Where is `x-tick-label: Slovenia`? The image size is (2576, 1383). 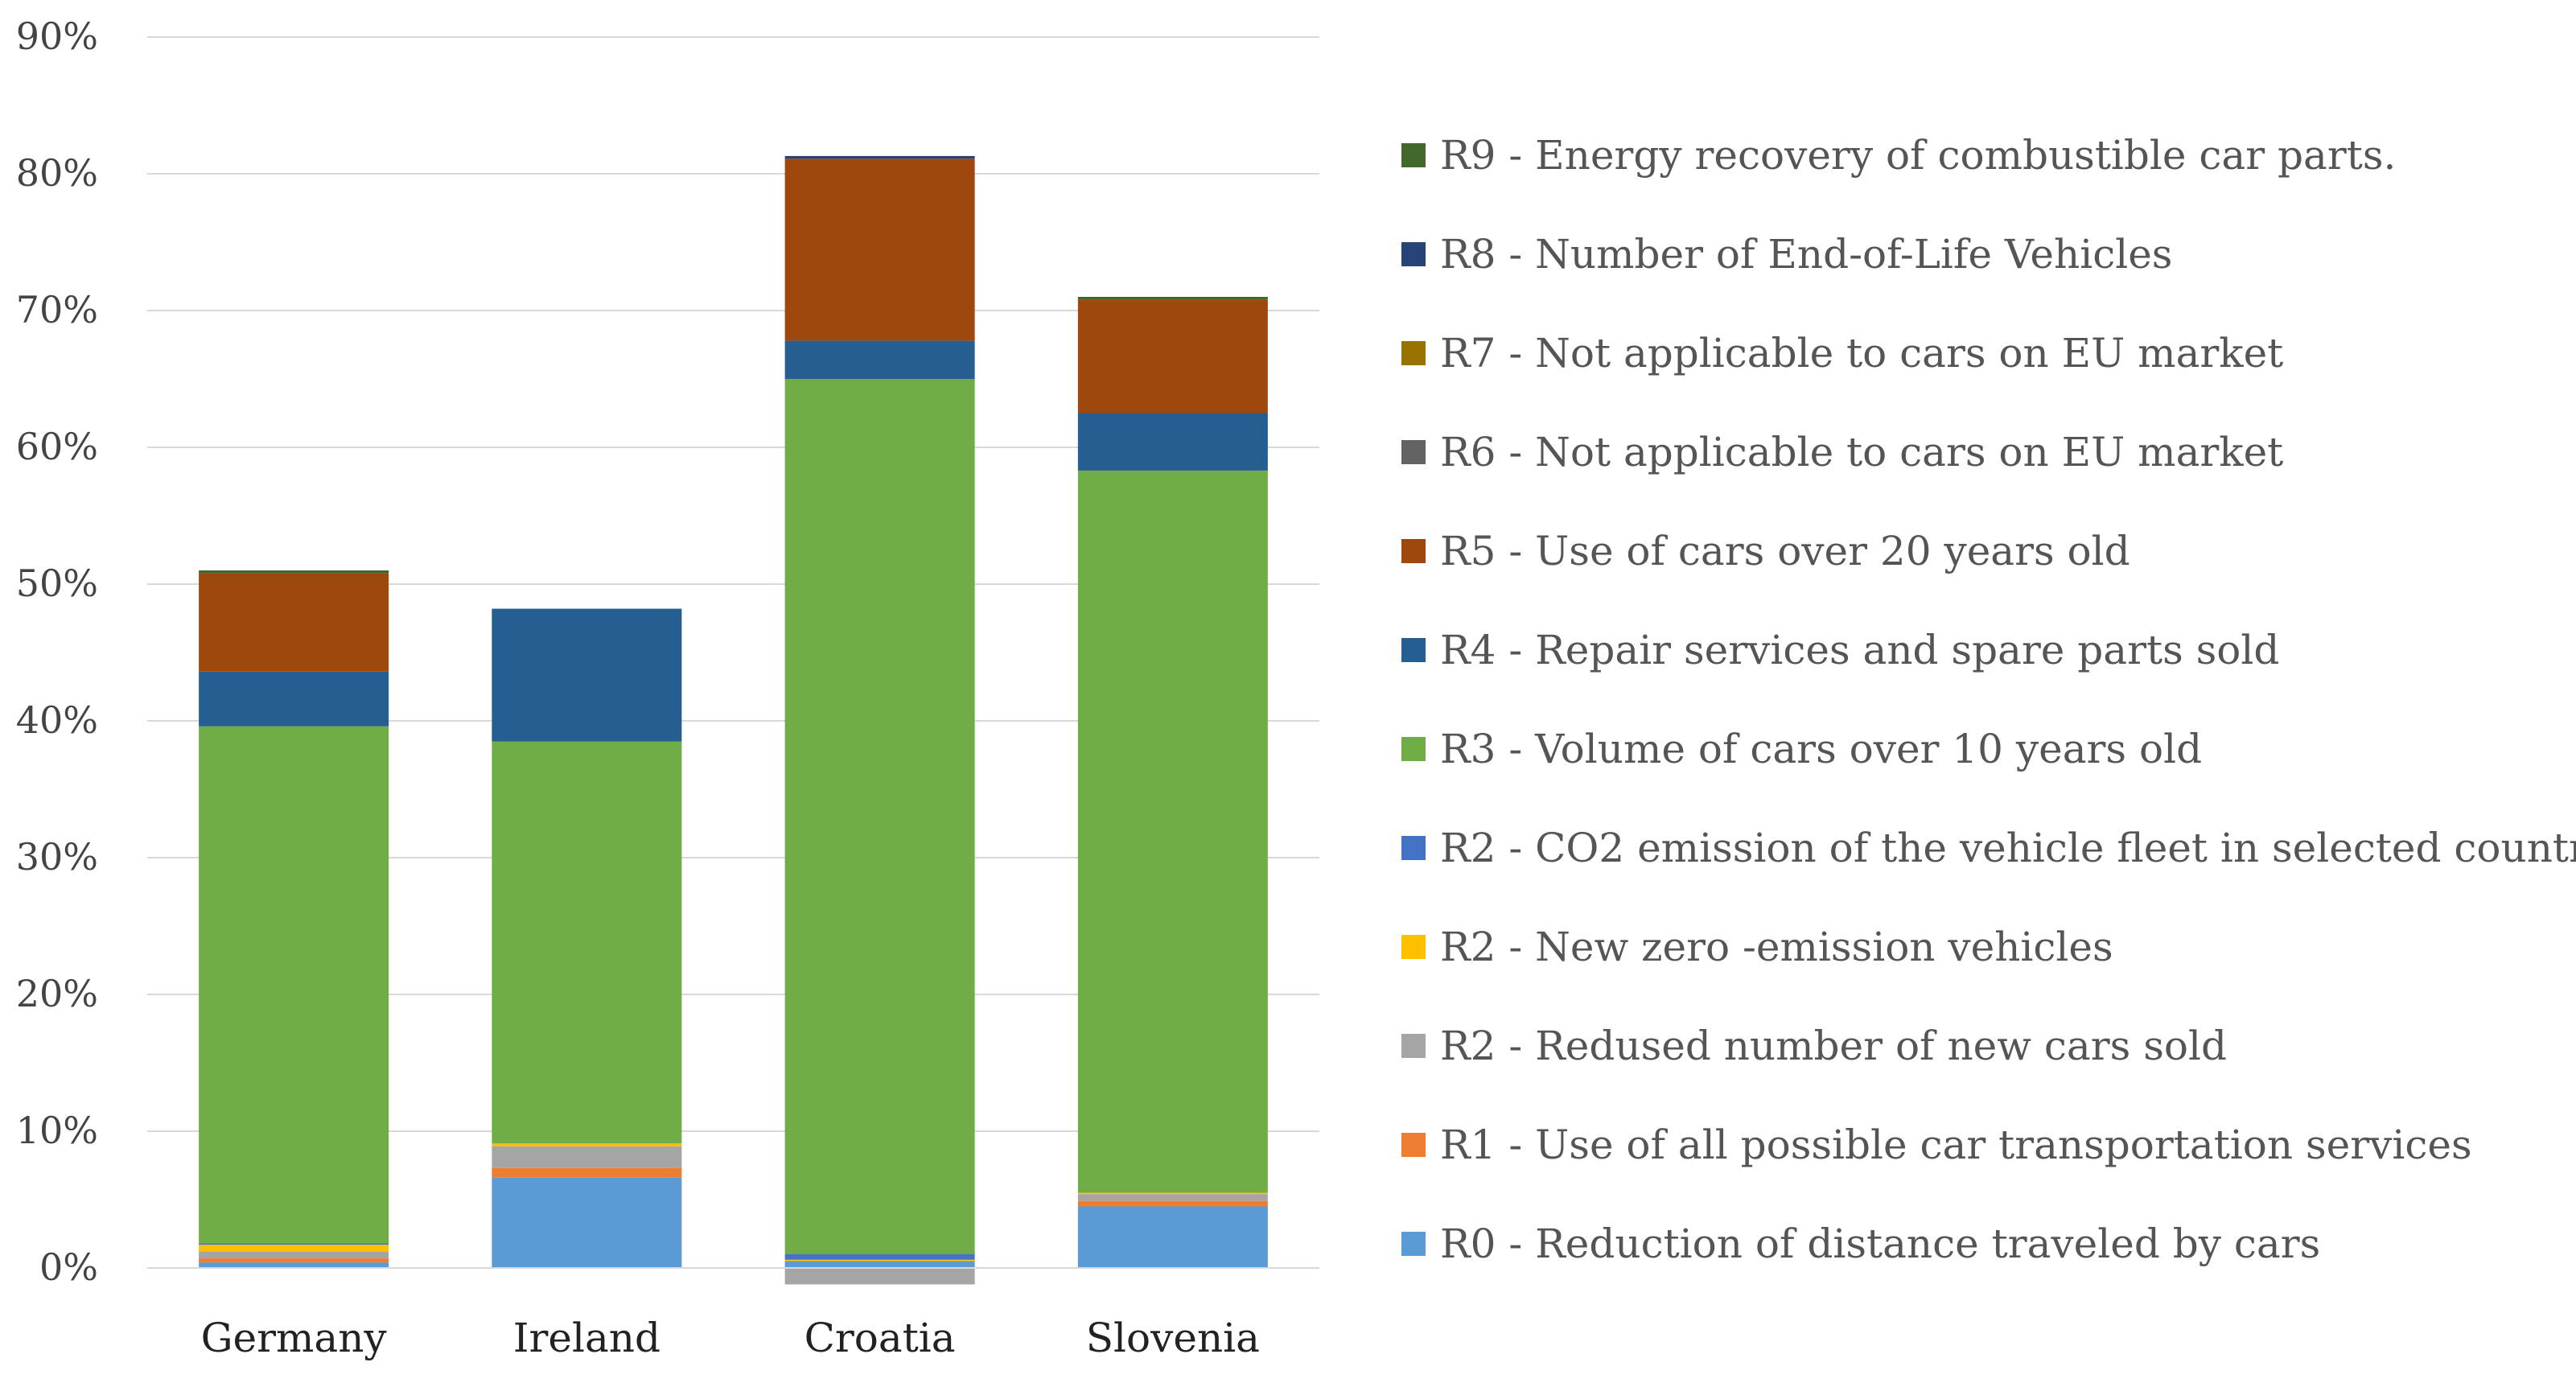 x-tick-label: Slovenia is located at coordinates (1173, 1338).